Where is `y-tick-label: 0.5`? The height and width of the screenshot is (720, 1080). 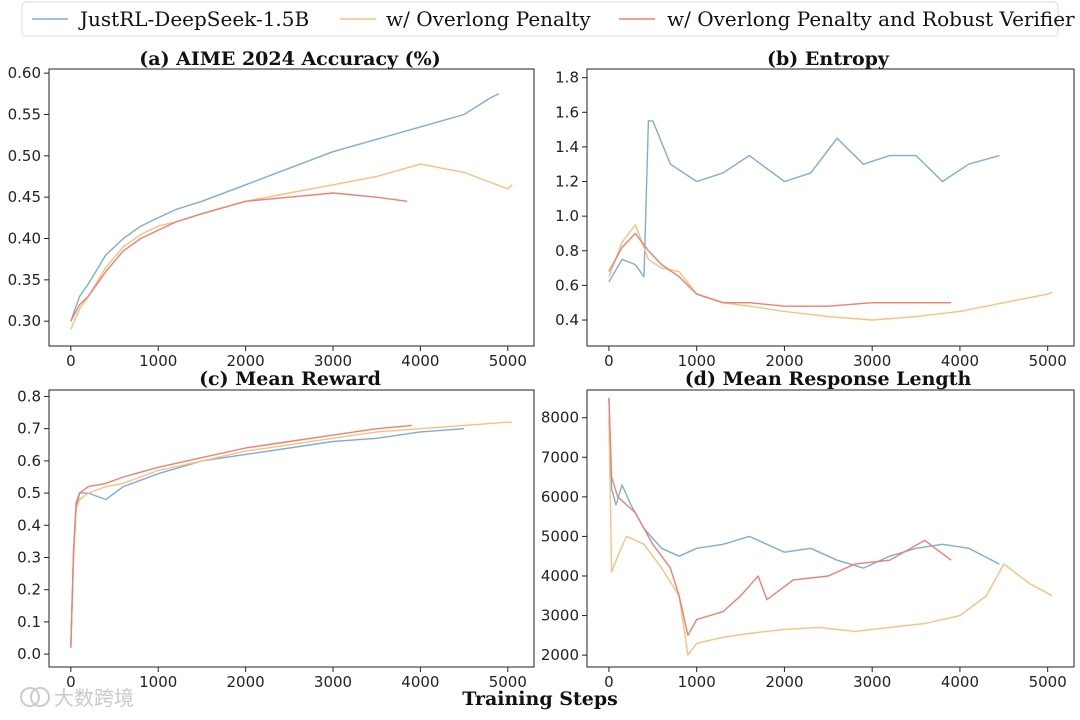 y-tick-label: 0.5 is located at coordinates (29, 493).